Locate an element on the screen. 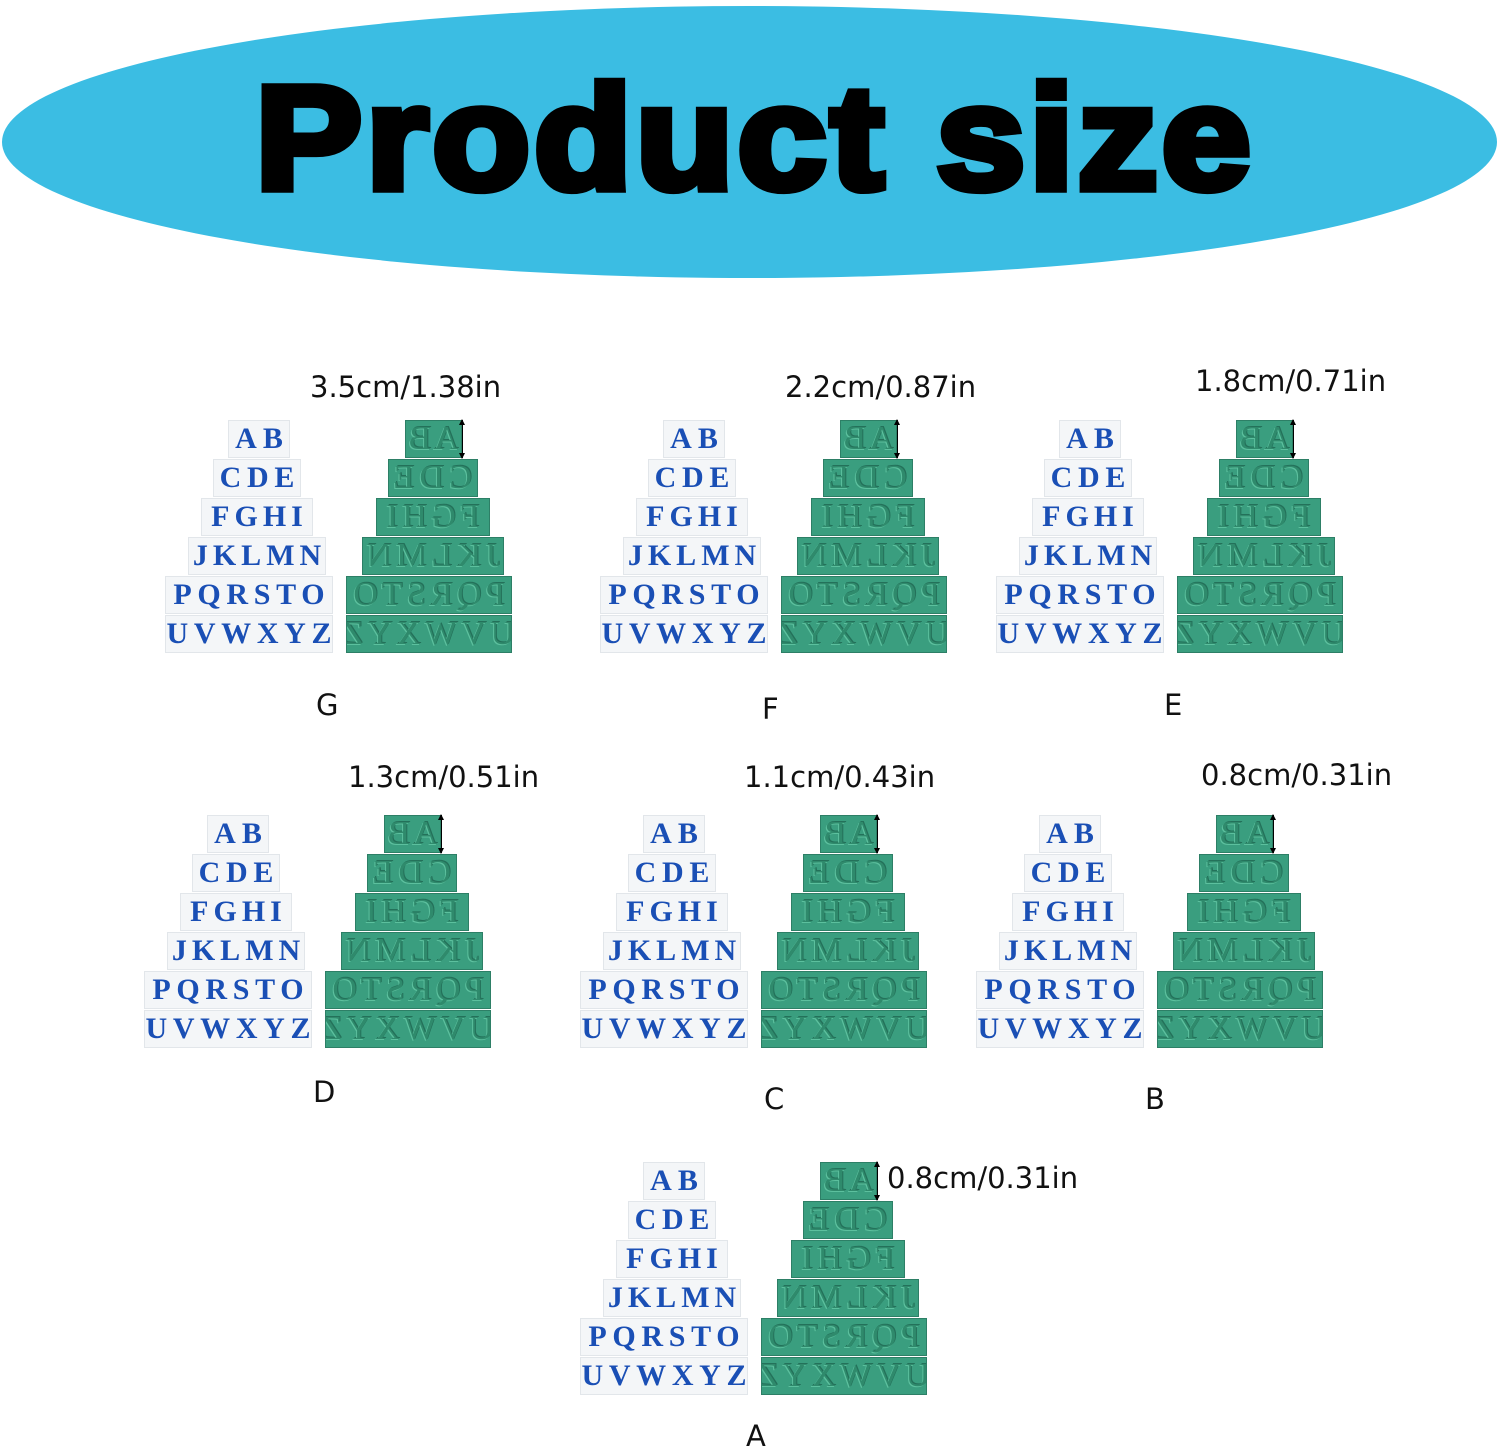 Image resolution: width=1500 pixels, height=1453 pixels. set-label: F is located at coordinates (770, 709).